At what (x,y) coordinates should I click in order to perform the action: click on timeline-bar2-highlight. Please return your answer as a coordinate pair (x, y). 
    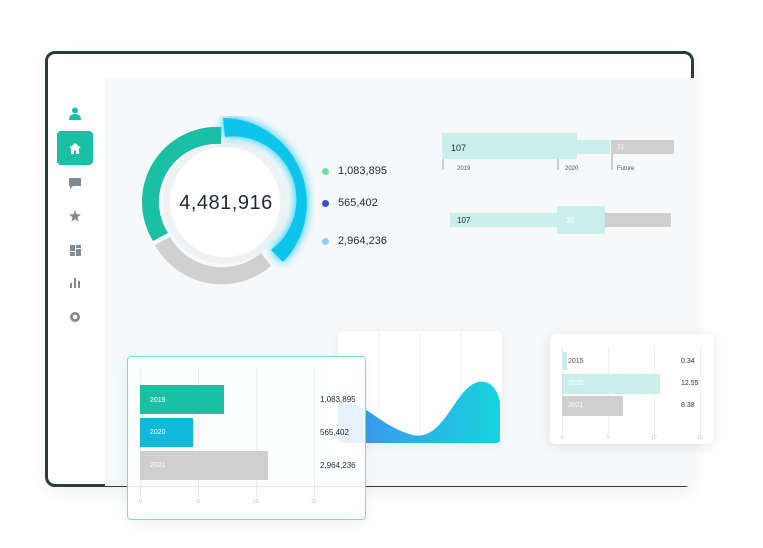
    Looking at the image, I should click on (581, 220).